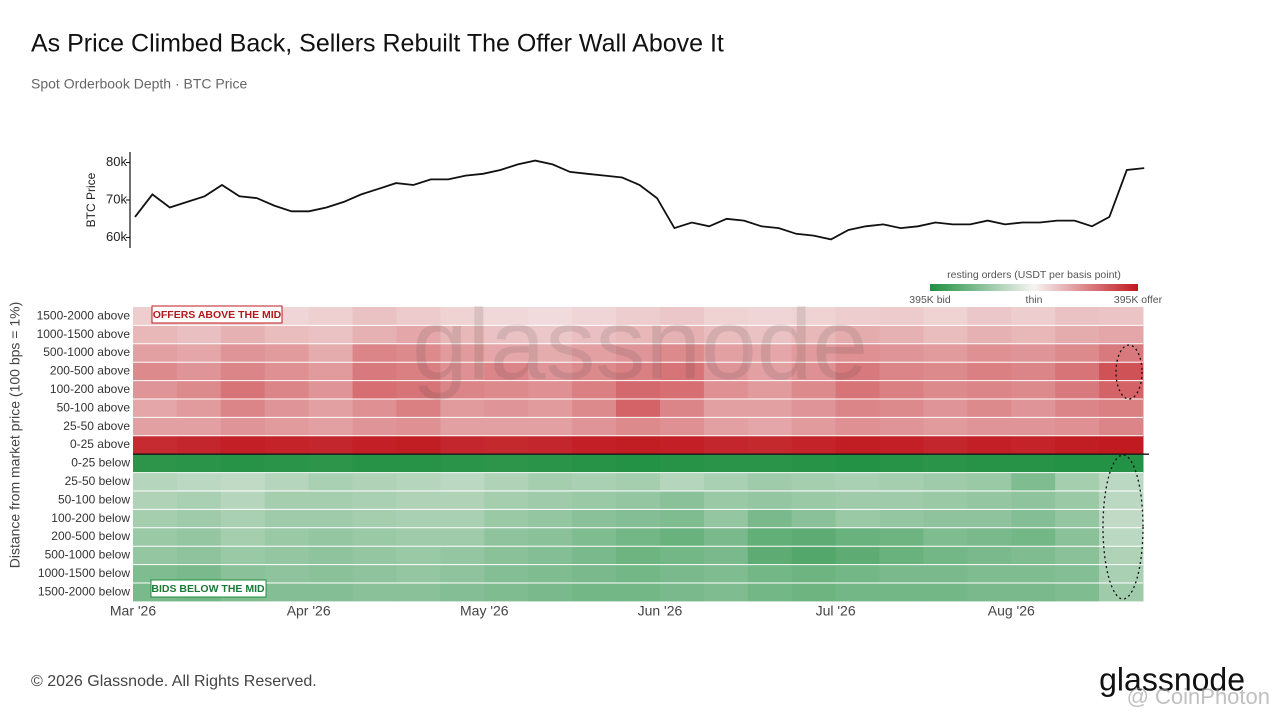 This screenshot has height=720, width=1280. What do you see at coordinates (208, 588) in the screenshot?
I see `annotation-box` at bounding box center [208, 588].